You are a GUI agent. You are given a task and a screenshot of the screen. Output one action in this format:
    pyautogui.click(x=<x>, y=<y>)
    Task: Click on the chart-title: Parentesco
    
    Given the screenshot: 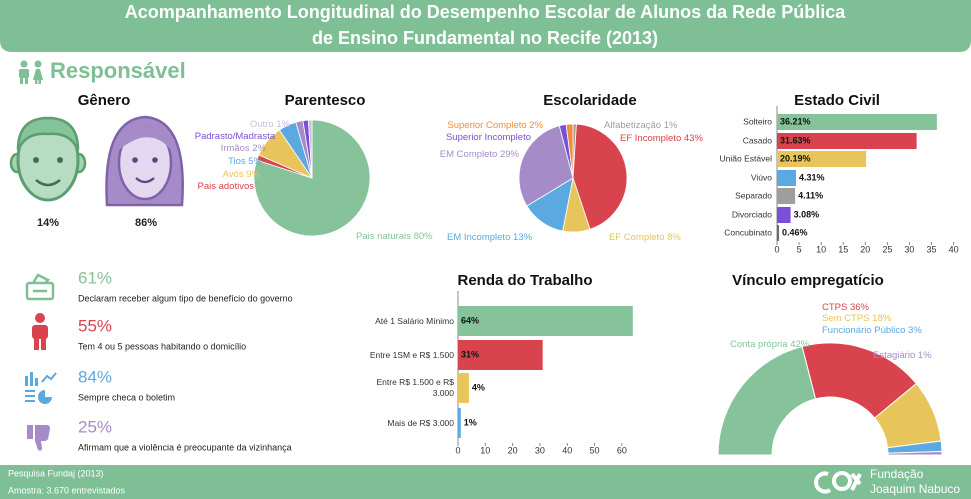 What is the action you would take?
    pyautogui.click(x=325, y=100)
    